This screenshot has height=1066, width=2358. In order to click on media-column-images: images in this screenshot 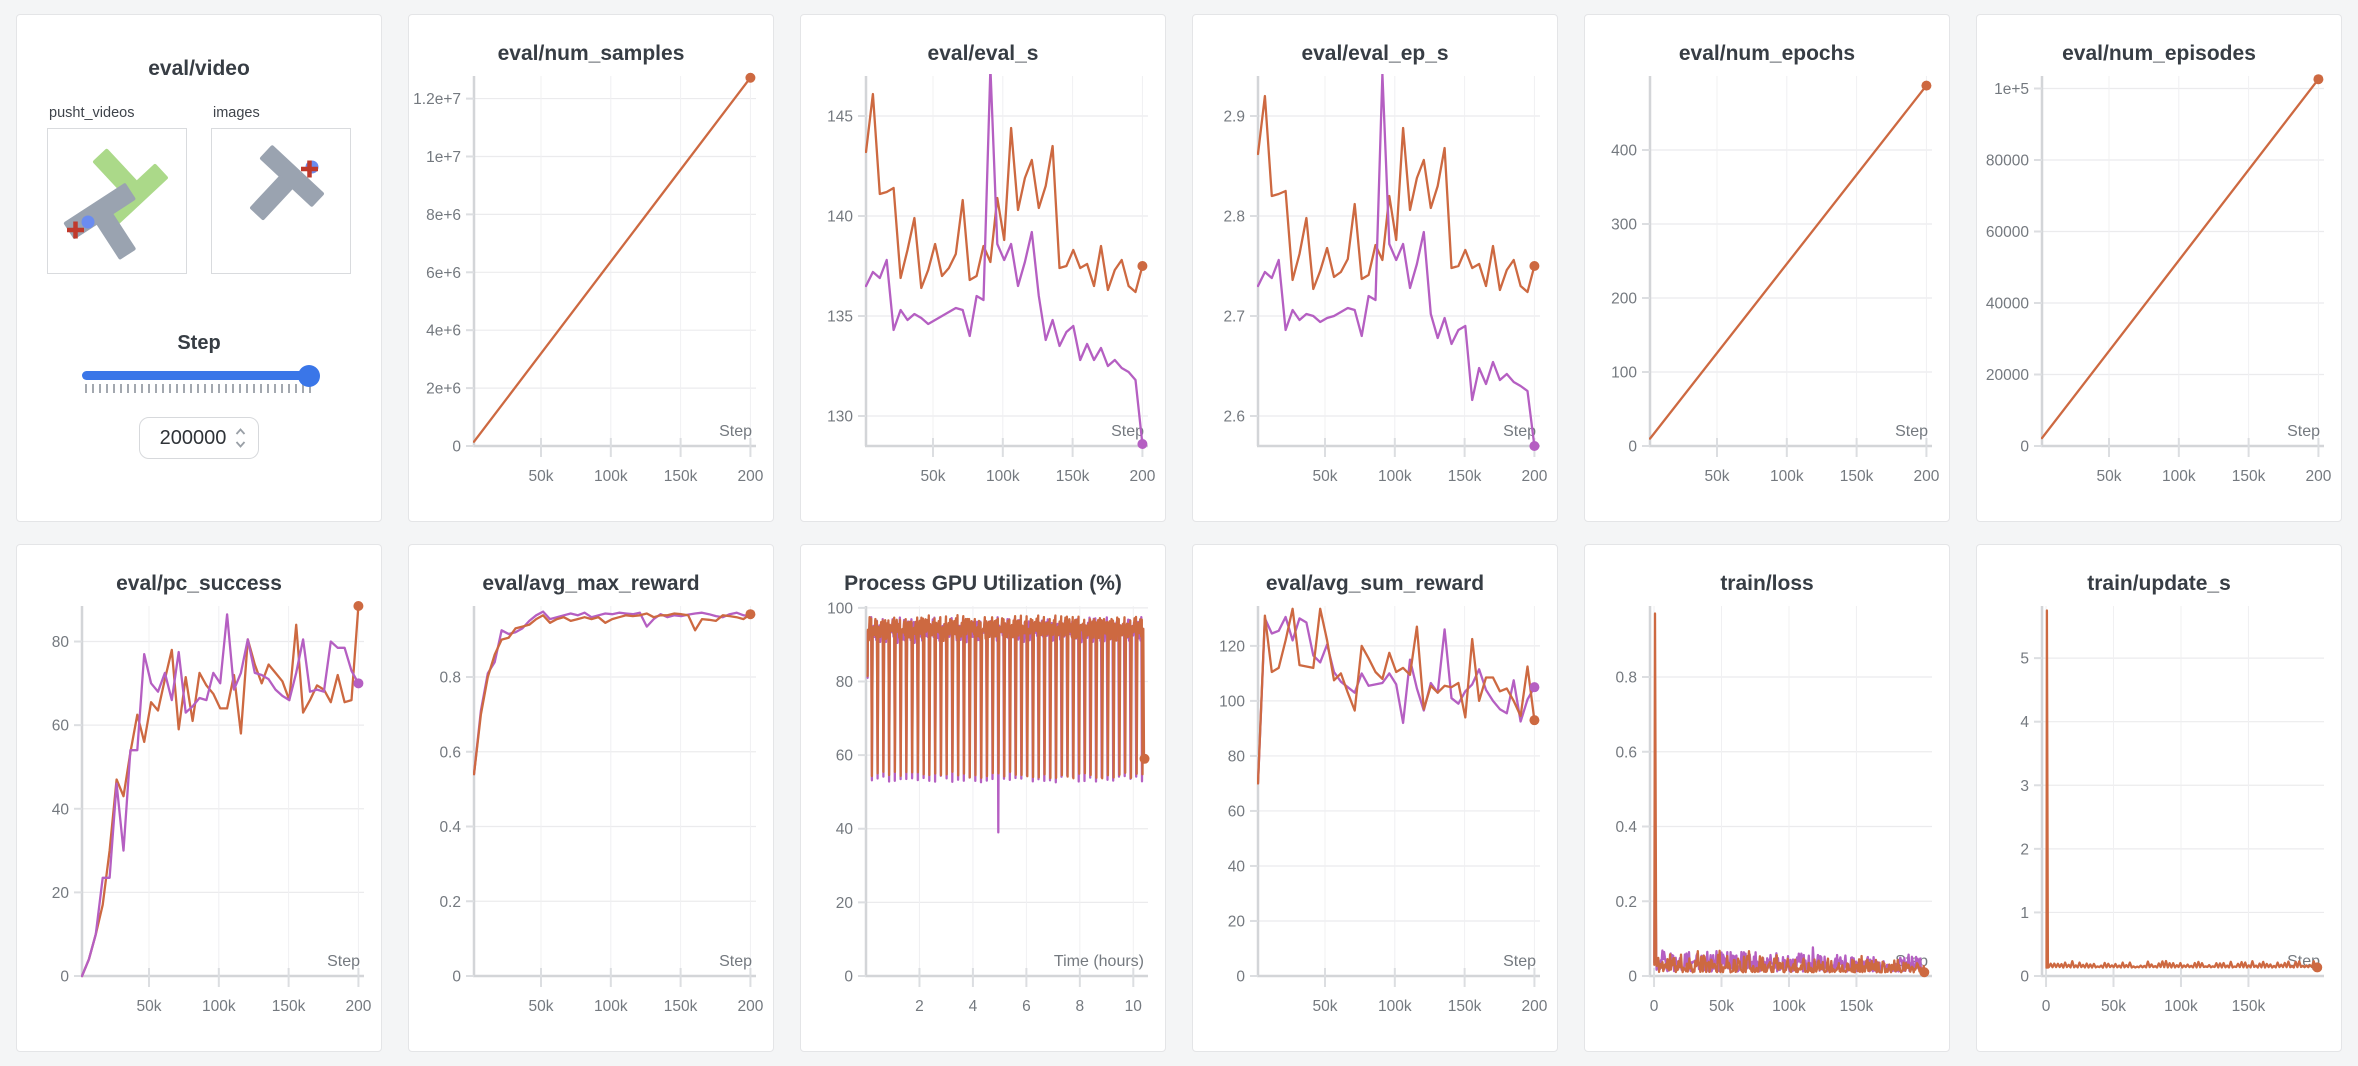, I will do `click(281, 189)`.